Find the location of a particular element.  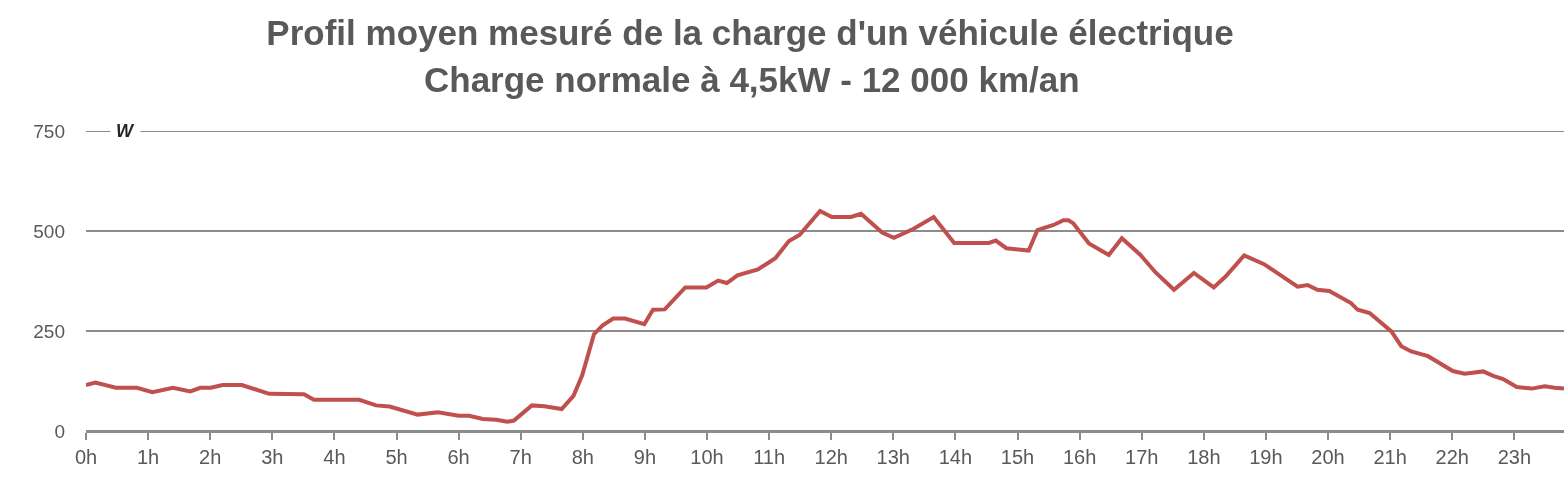

x-tick-label: 13h is located at coordinates (893, 457).